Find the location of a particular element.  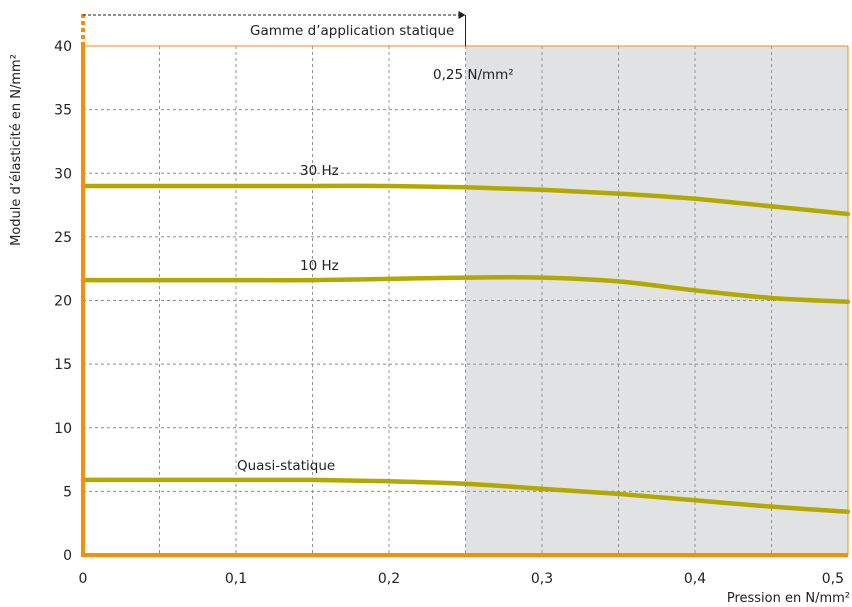

y-tick-label: 25 is located at coordinates (63, 238).